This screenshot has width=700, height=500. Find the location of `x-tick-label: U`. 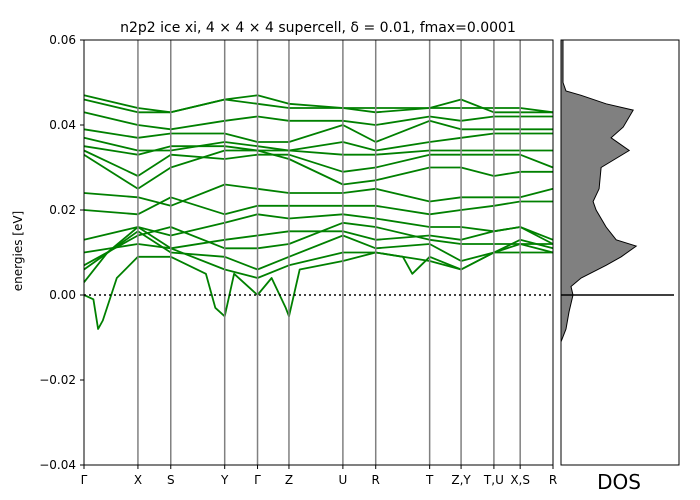

x-tick-label: U is located at coordinates (342, 480).